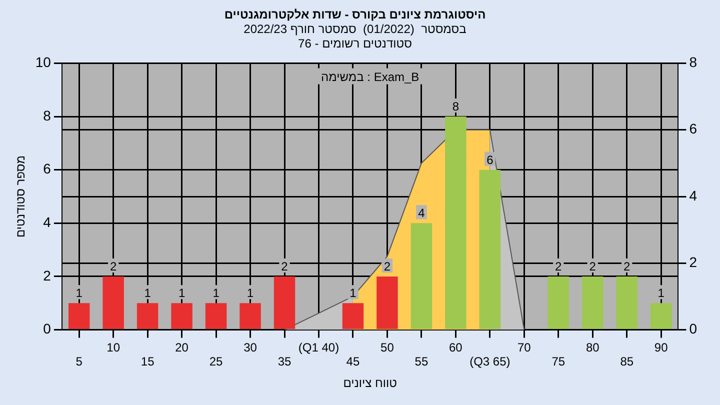 The width and height of the screenshot is (720, 405). I want to click on data-label: 8, so click(456, 107).